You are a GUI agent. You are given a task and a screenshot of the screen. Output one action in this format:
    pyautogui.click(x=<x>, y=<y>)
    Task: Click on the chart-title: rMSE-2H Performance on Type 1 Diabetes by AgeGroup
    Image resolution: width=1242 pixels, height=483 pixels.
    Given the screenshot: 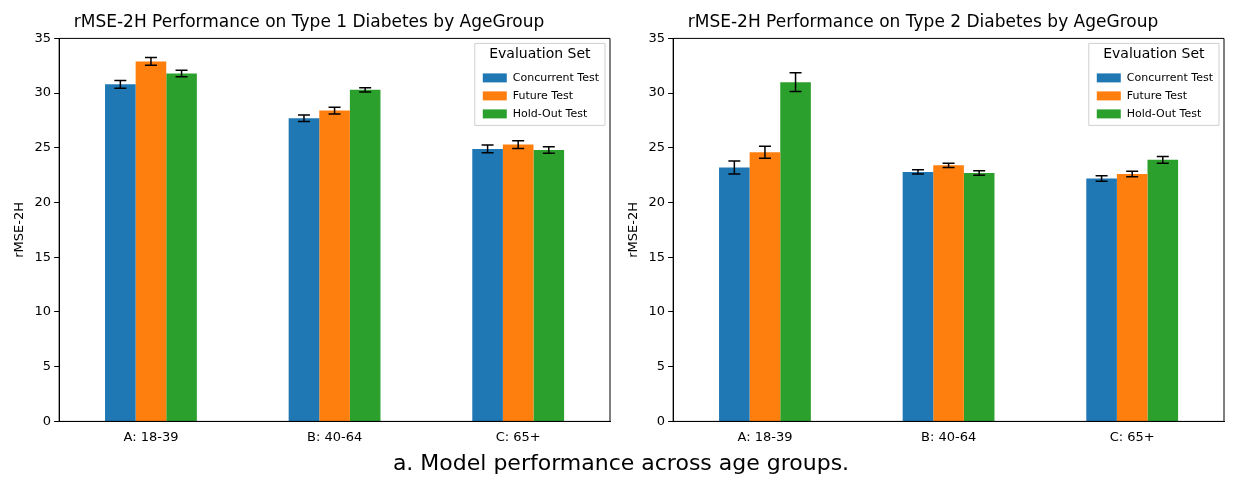 What is the action you would take?
    pyautogui.click(x=309, y=20)
    